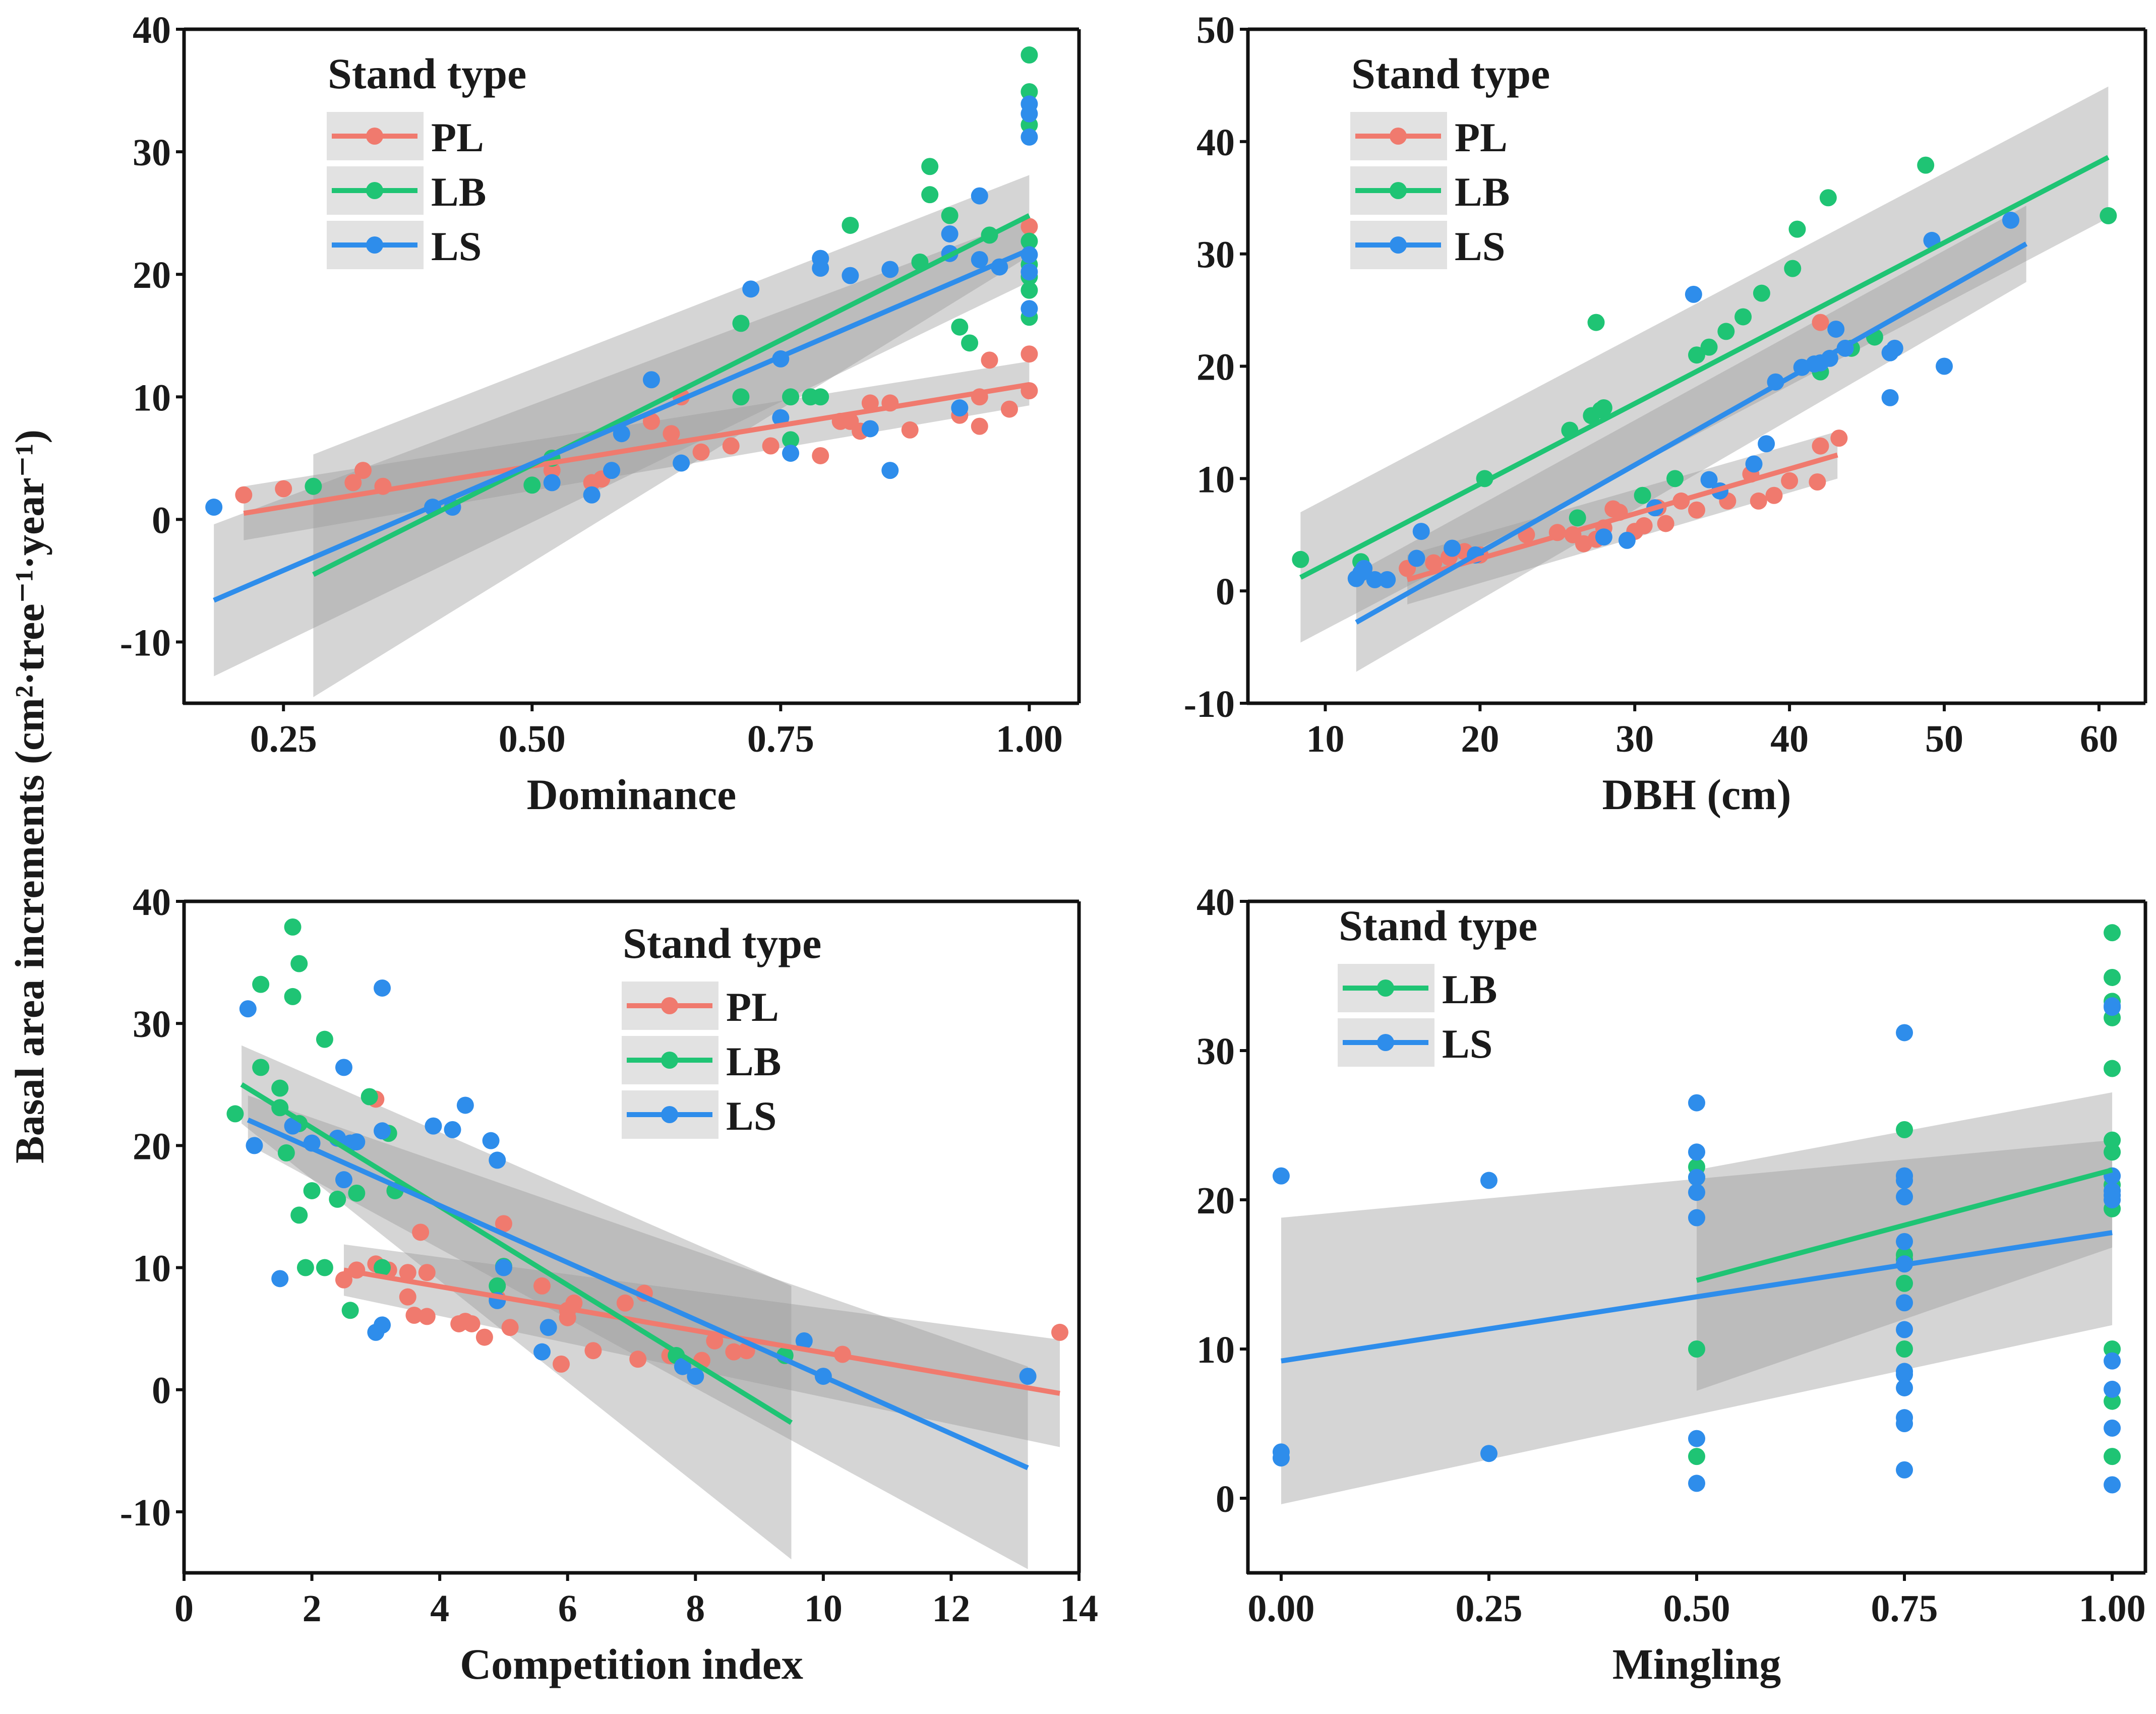  Describe the element at coordinates (1482, 192) in the screenshot. I see `legend-label-lb: LB` at that location.